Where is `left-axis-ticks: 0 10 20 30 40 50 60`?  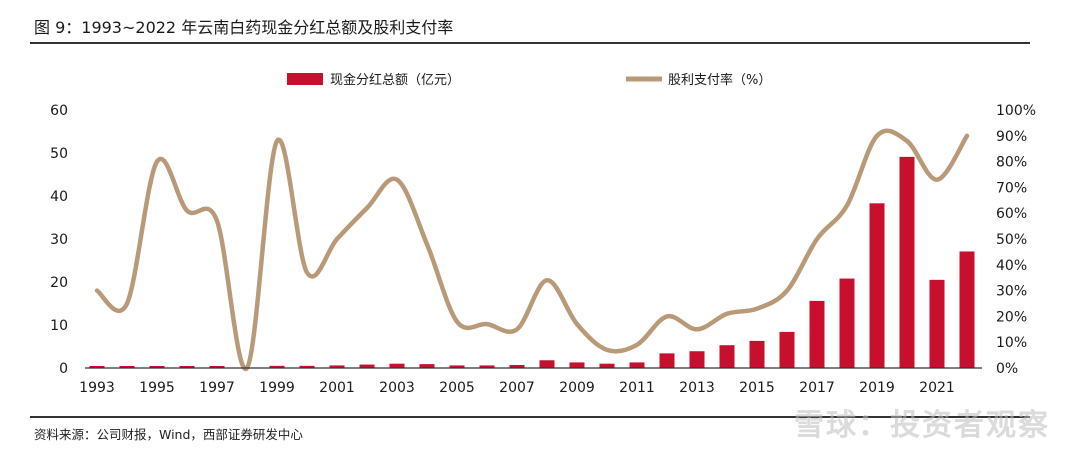
left-axis-ticks: 0 10 20 30 40 50 60 is located at coordinates (59, 240).